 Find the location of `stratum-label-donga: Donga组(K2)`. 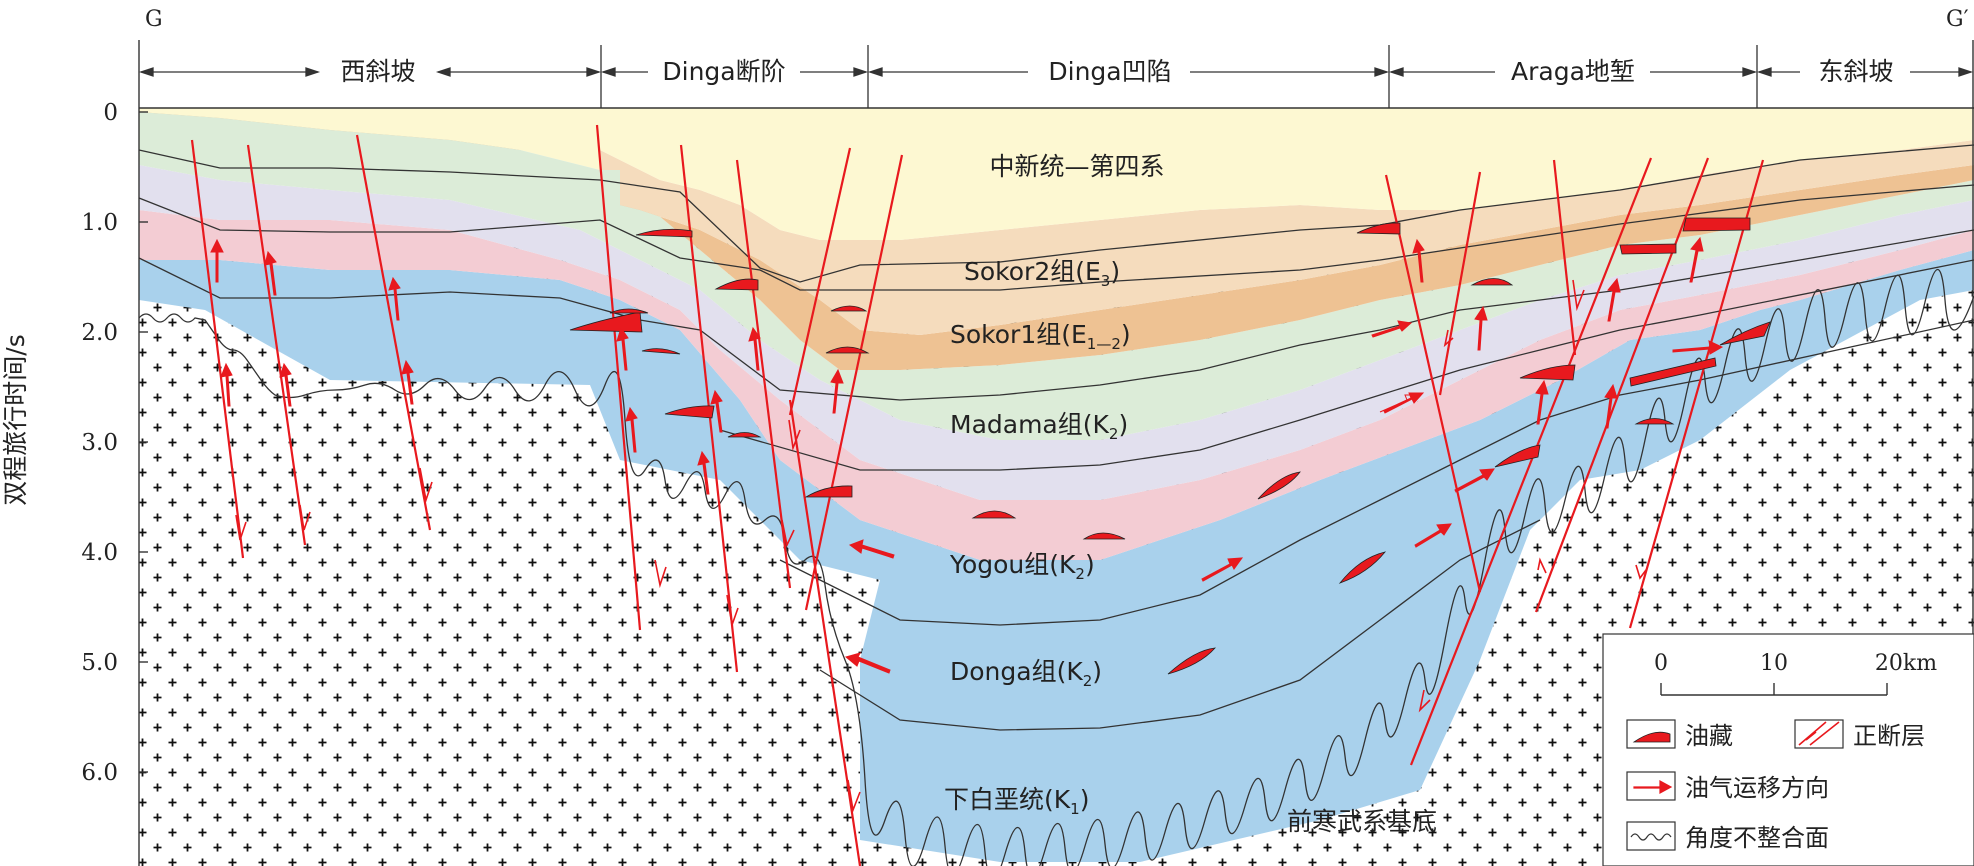

stratum-label-donga: Donga组(K2) is located at coordinates (1026, 673).